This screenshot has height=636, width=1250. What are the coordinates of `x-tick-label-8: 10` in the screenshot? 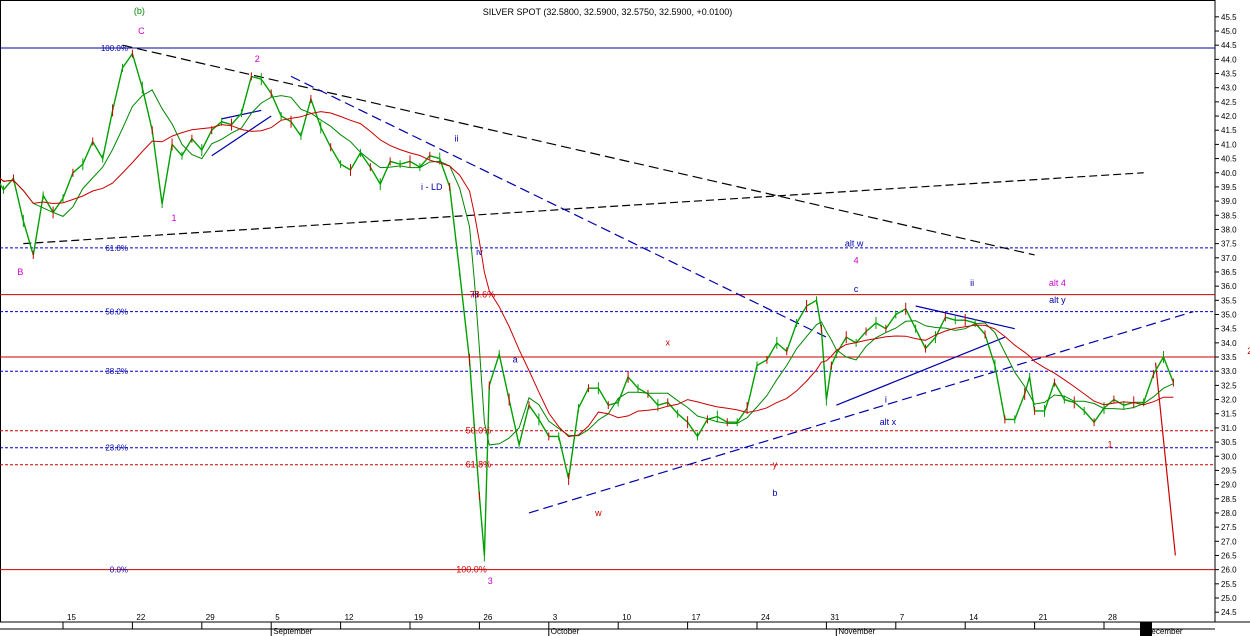 It's located at (626, 617).